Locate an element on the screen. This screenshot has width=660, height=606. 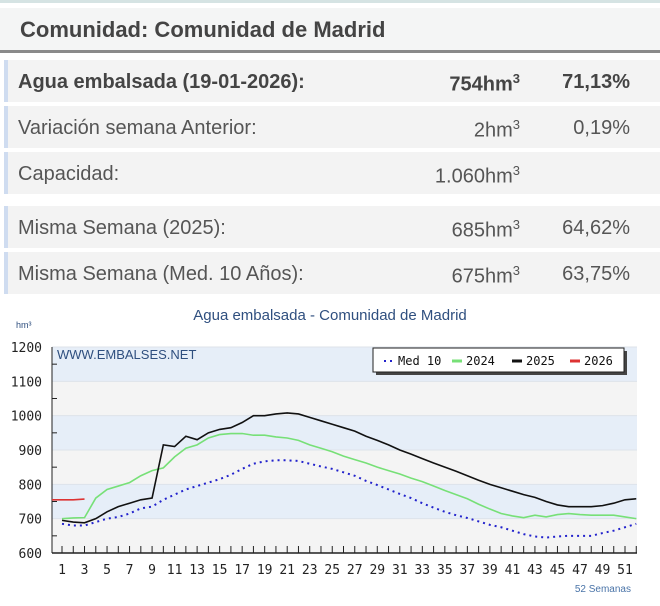
x-tick-label: 11 is located at coordinates (175, 570).